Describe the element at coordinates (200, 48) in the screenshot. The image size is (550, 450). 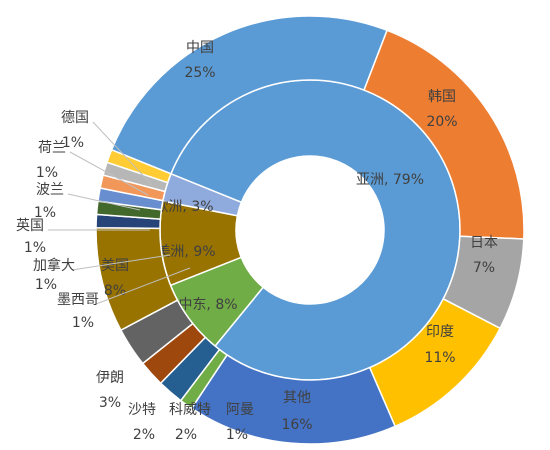
I see `category-label: 中国` at that location.